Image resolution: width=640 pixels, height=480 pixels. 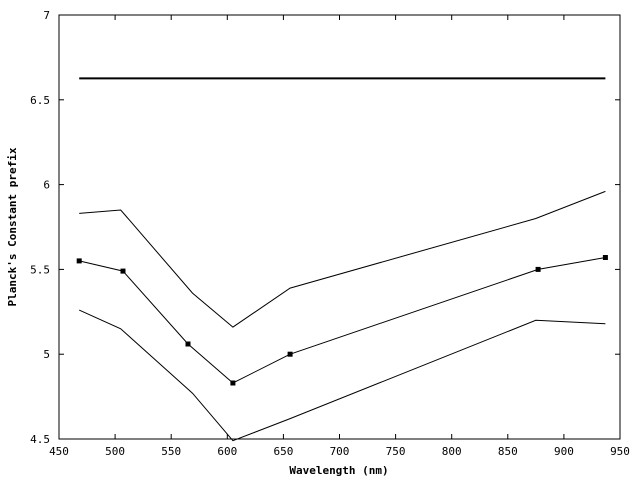 What do you see at coordinates (40, 269) in the screenshot?
I see `y-tick-label: 5.5` at bounding box center [40, 269].